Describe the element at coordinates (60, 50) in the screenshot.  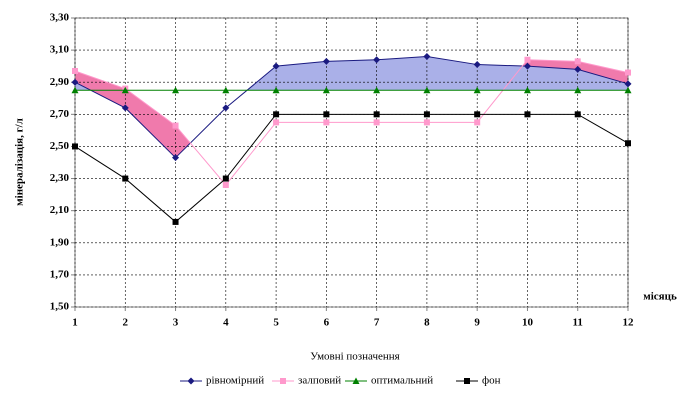
I see `y-tick-label: 3,10` at that location.